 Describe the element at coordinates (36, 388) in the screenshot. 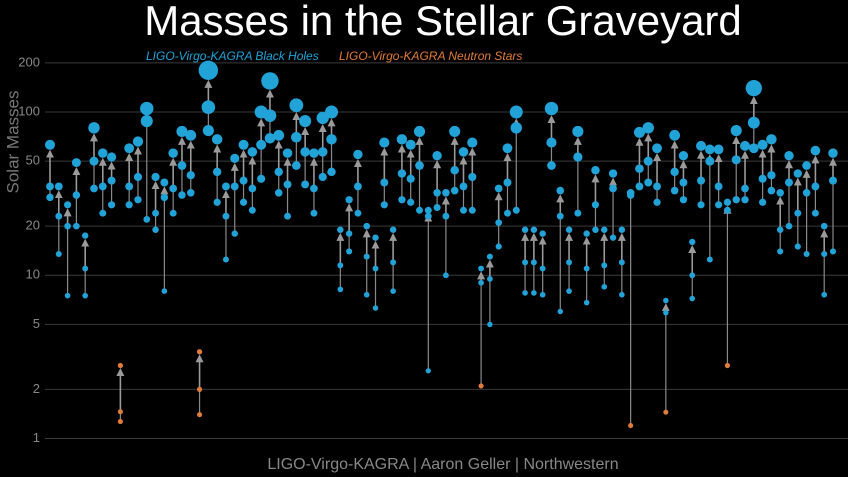

I see `y-tick-label: 2` at that location.